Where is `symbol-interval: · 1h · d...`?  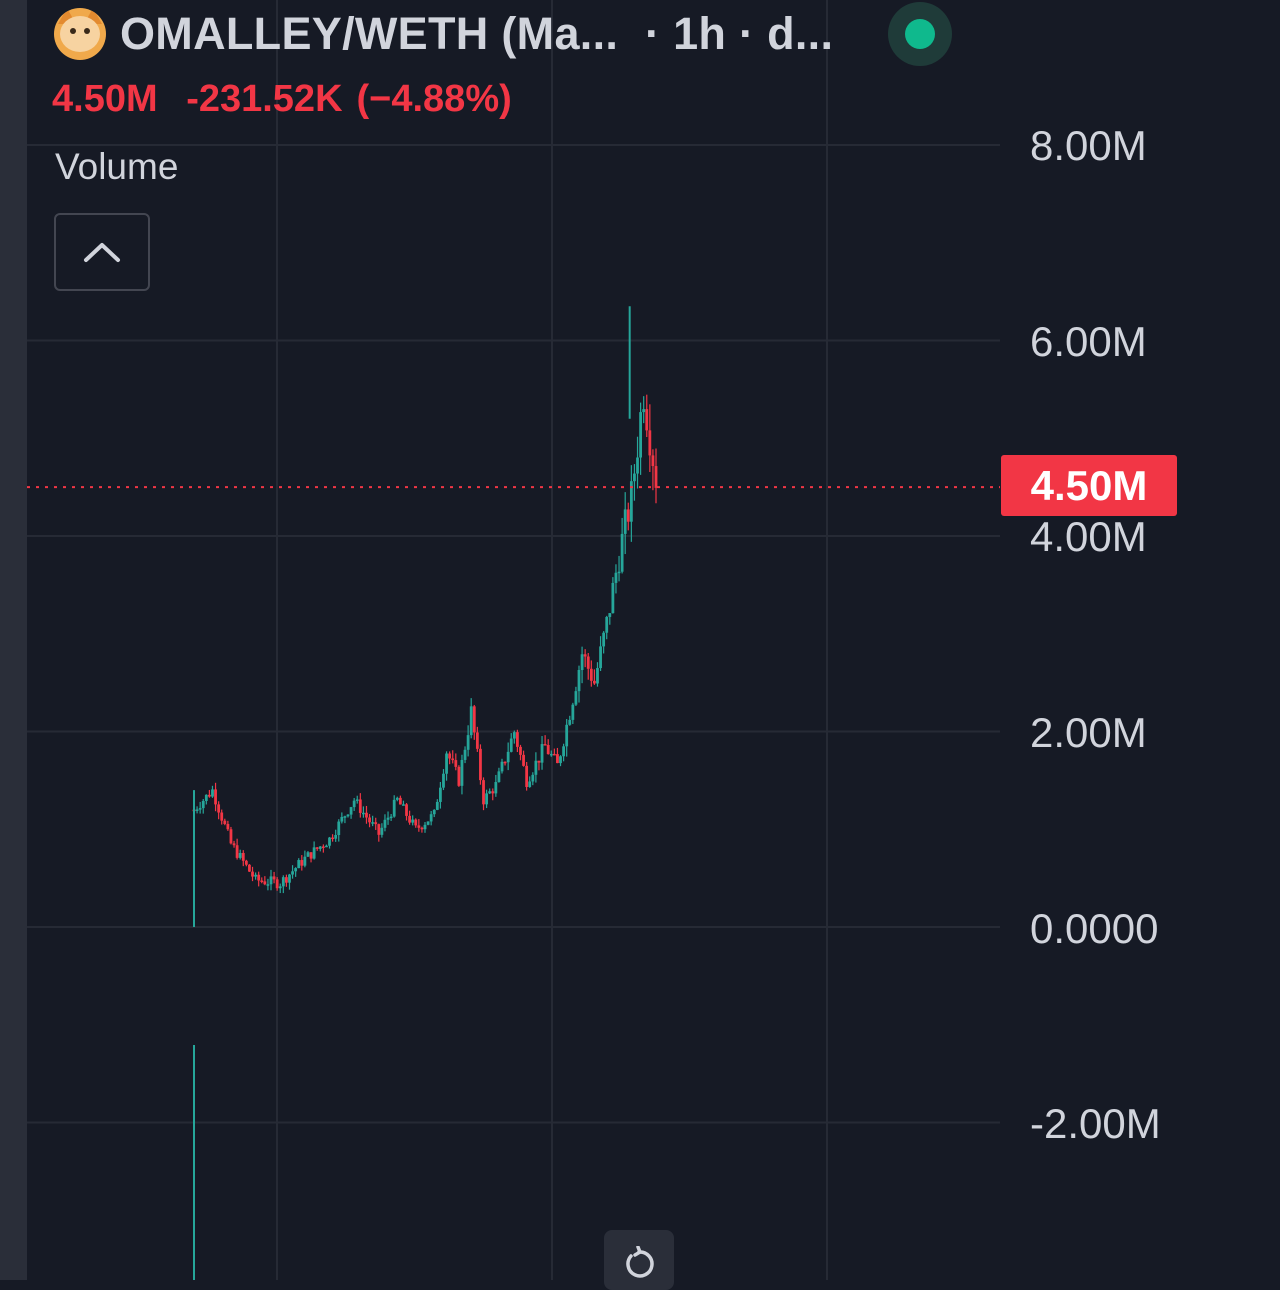 symbol-interval: · 1h · d... is located at coordinates (739, 33).